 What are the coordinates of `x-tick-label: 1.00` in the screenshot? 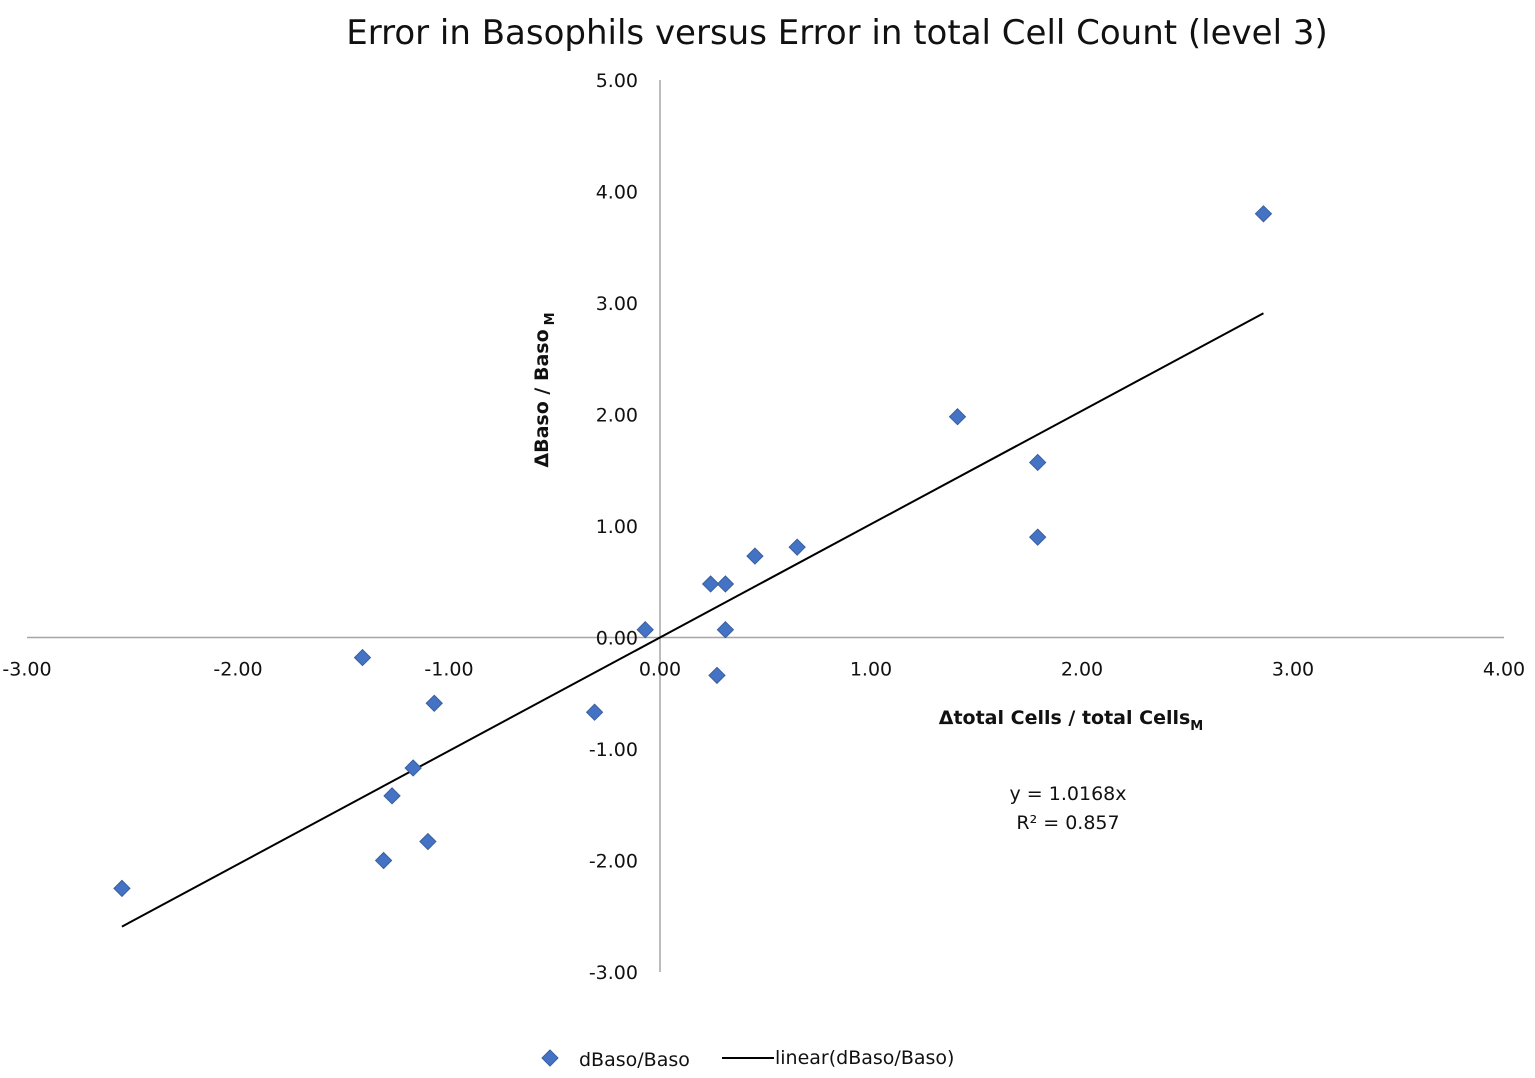 It's located at (871, 670).